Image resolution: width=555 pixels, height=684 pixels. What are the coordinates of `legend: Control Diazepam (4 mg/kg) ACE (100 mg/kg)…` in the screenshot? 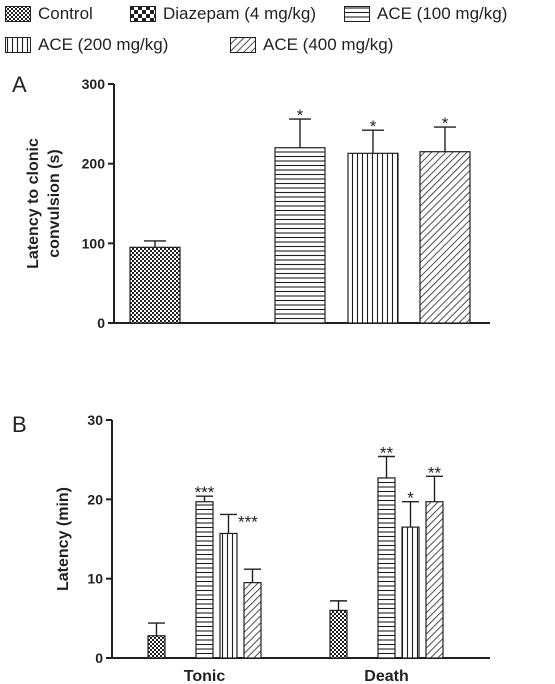 It's located at (277, 30).